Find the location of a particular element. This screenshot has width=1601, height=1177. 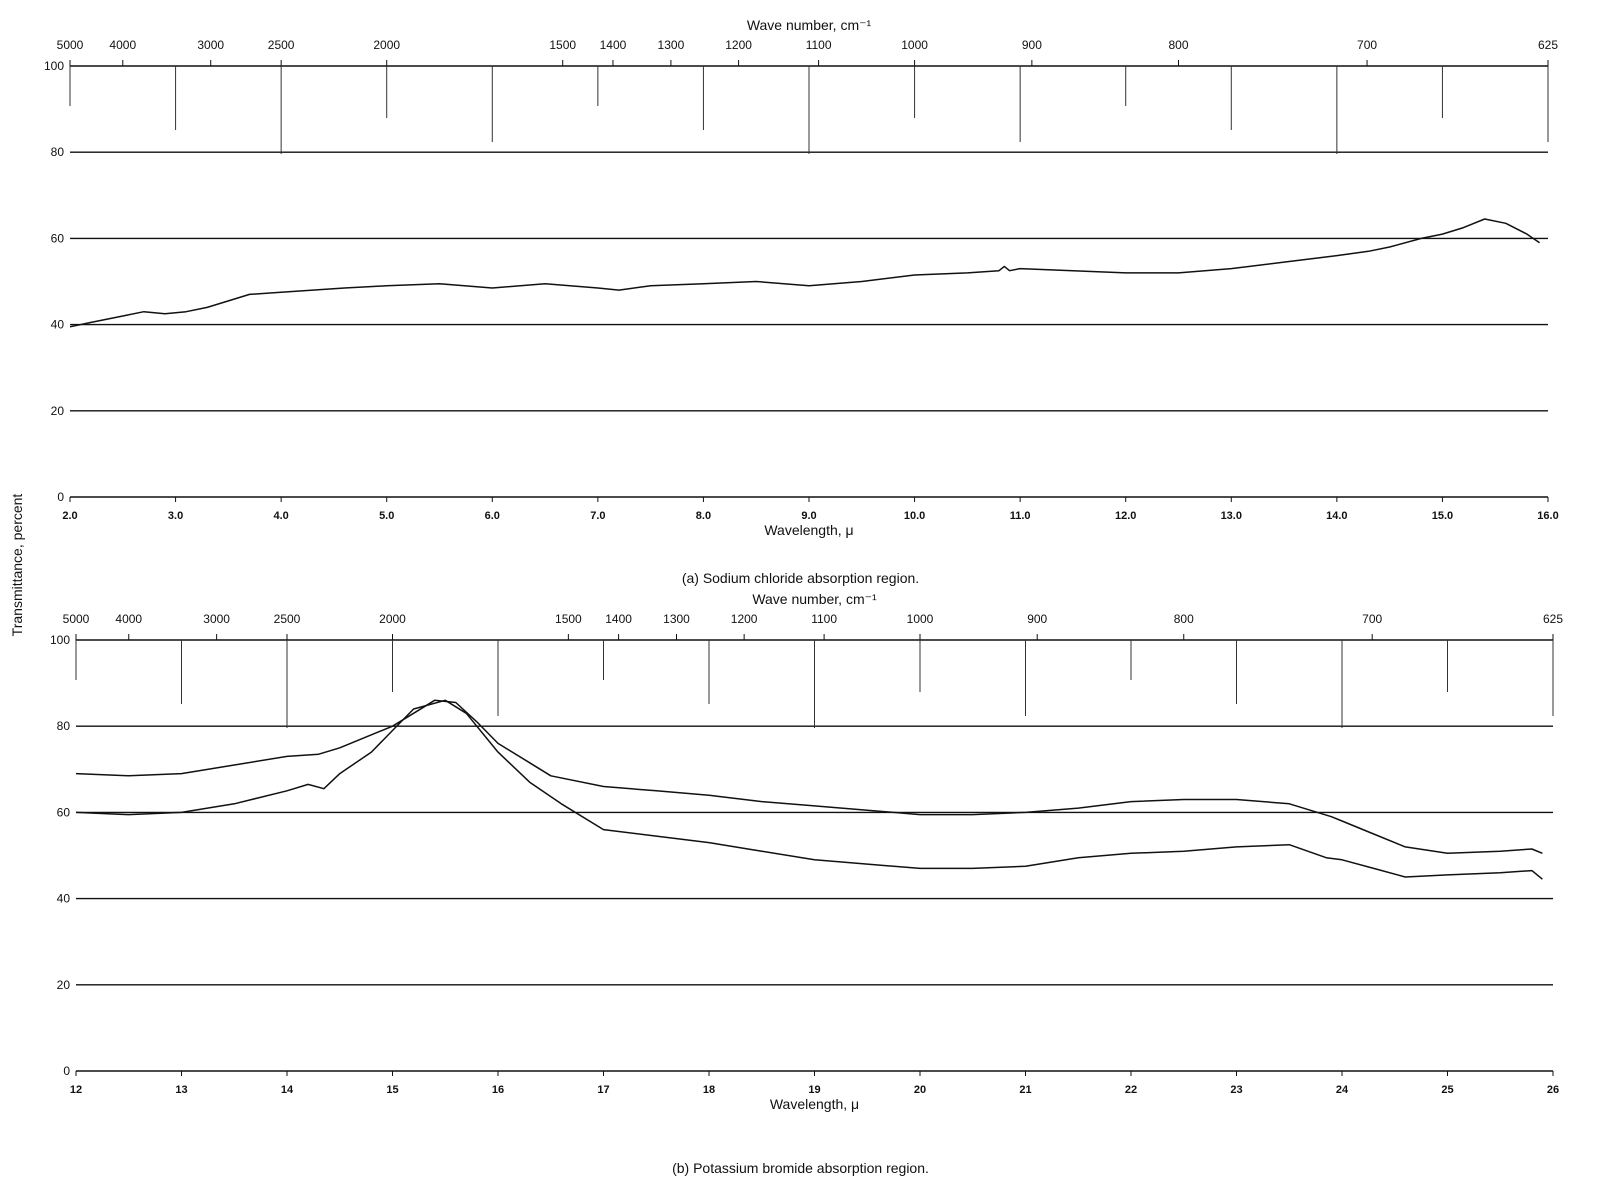

caption-panel-b: (b) Potassium bromide absorption region. is located at coordinates (800, 1168).